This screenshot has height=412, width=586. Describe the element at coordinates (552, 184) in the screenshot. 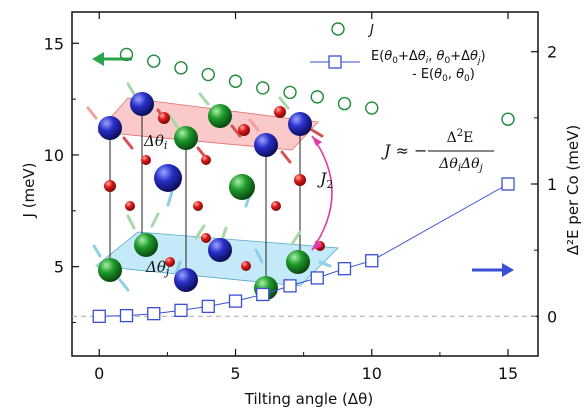

I see `y-right-tick-label: 1` at that location.